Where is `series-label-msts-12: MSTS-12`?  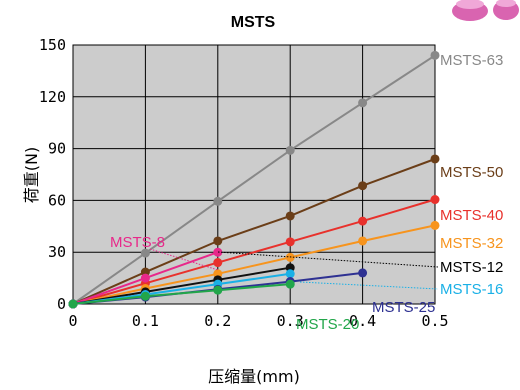 series-label-msts-12: MSTS-12 is located at coordinates (471, 267).